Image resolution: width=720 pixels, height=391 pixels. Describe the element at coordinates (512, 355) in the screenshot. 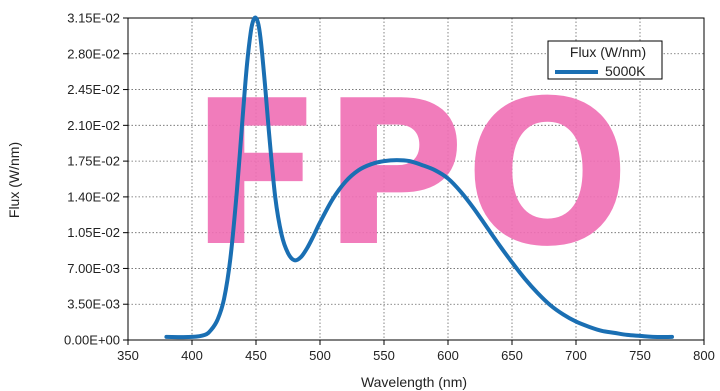

I see `x-tick-label: 650` at that location.